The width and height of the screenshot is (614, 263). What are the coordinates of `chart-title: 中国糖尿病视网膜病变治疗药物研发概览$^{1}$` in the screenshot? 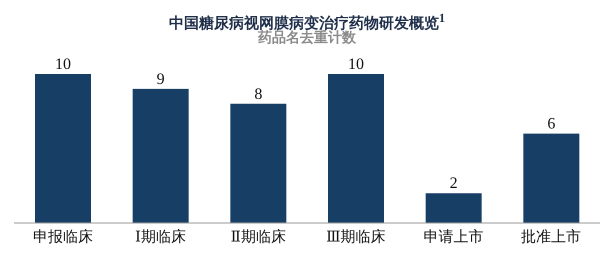 It's located at (307, 21).